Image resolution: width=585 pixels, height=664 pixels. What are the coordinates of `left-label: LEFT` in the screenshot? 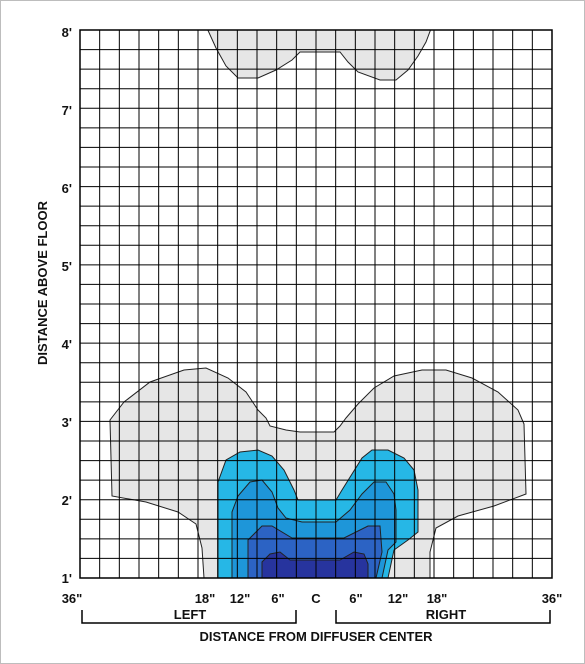 It's located at (190, 614).